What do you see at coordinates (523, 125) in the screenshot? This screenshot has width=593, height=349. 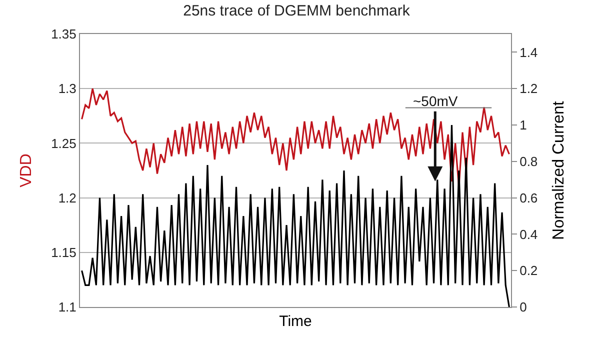 I see `y2-tick-label: 1` at bounding box center [523, 125].